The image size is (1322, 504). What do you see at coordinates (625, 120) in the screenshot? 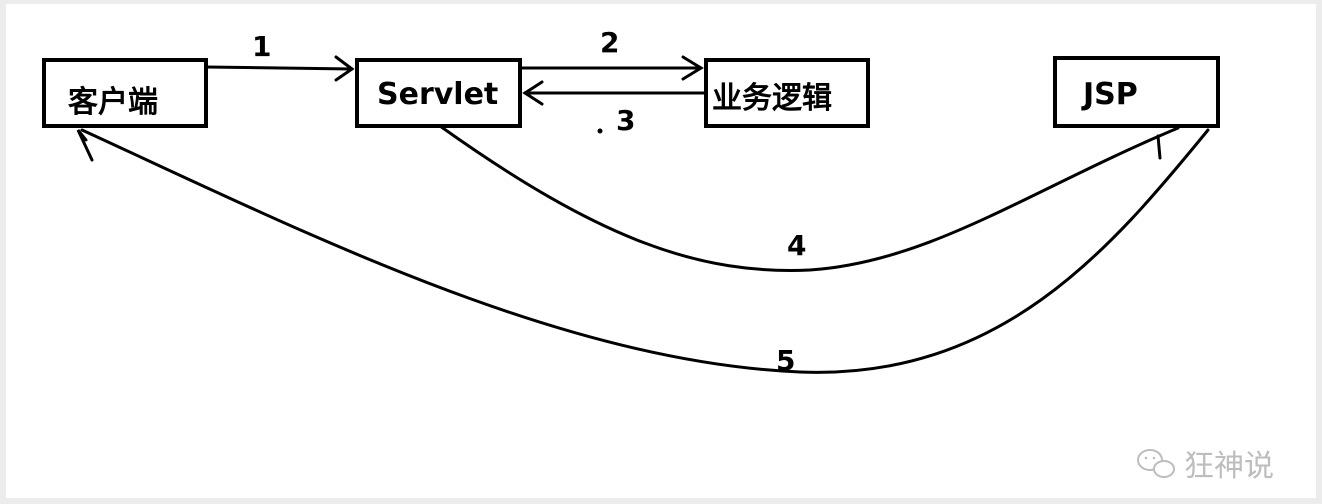
I see `step-3-label: 3` at bounding box center [625, 120].